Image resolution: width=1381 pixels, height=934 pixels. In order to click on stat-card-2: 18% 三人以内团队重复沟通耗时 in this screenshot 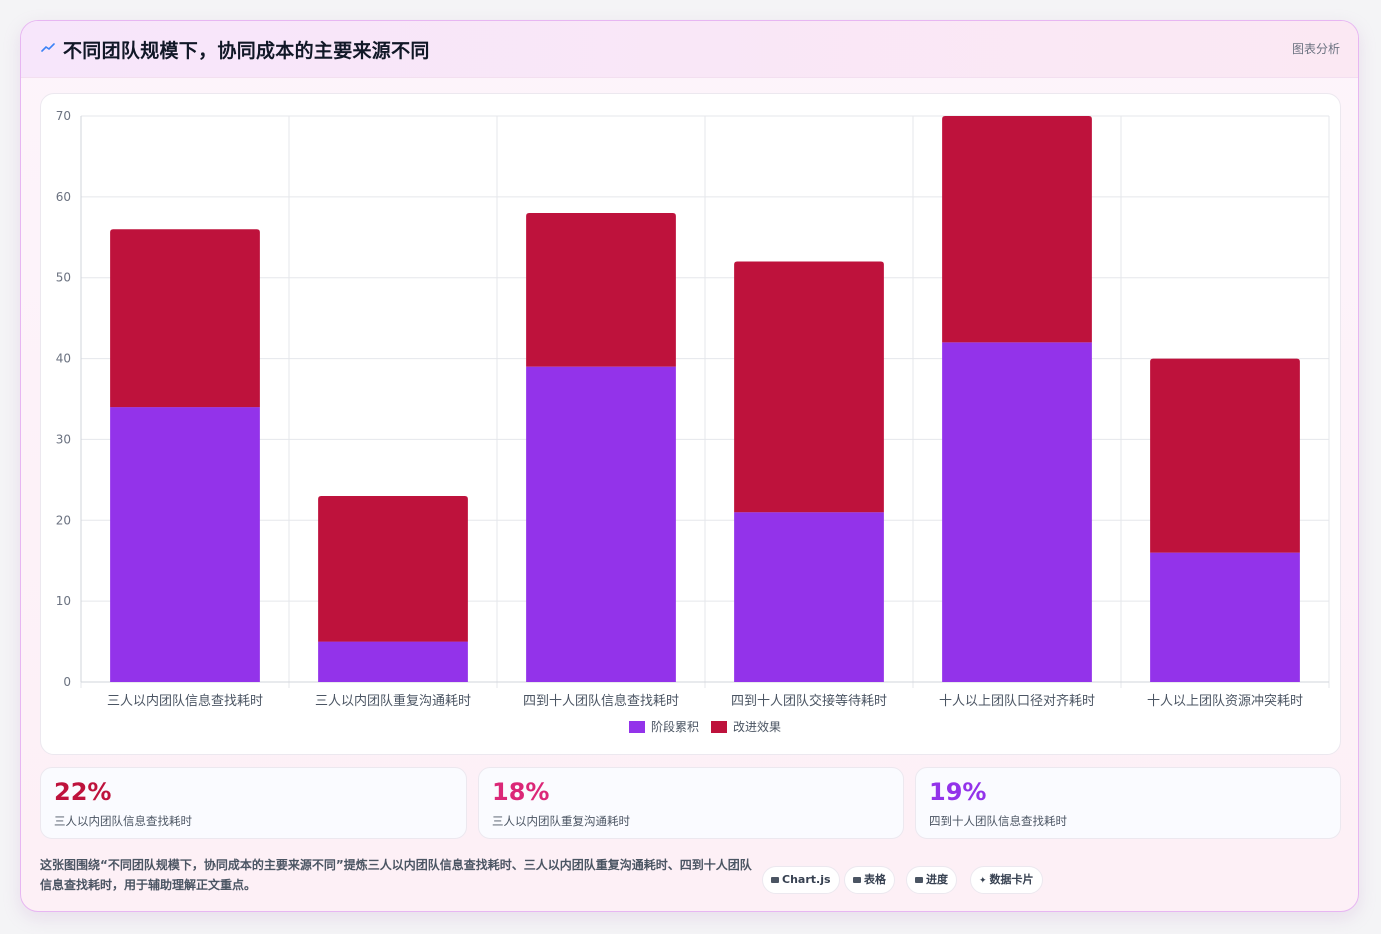, I will do `click(691, 803)`.